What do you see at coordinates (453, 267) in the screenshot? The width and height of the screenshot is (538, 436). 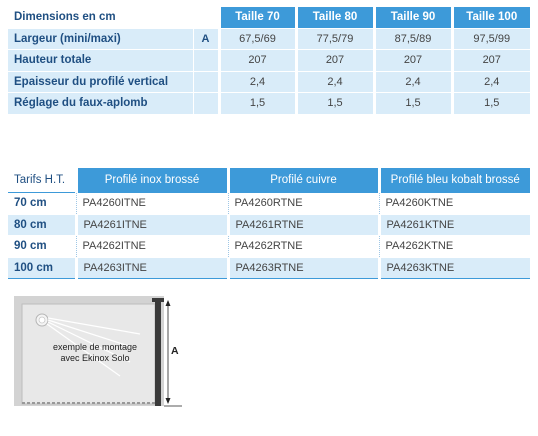 I see `product-ref: PA4263KTNE` at bounding box center [453, 267].